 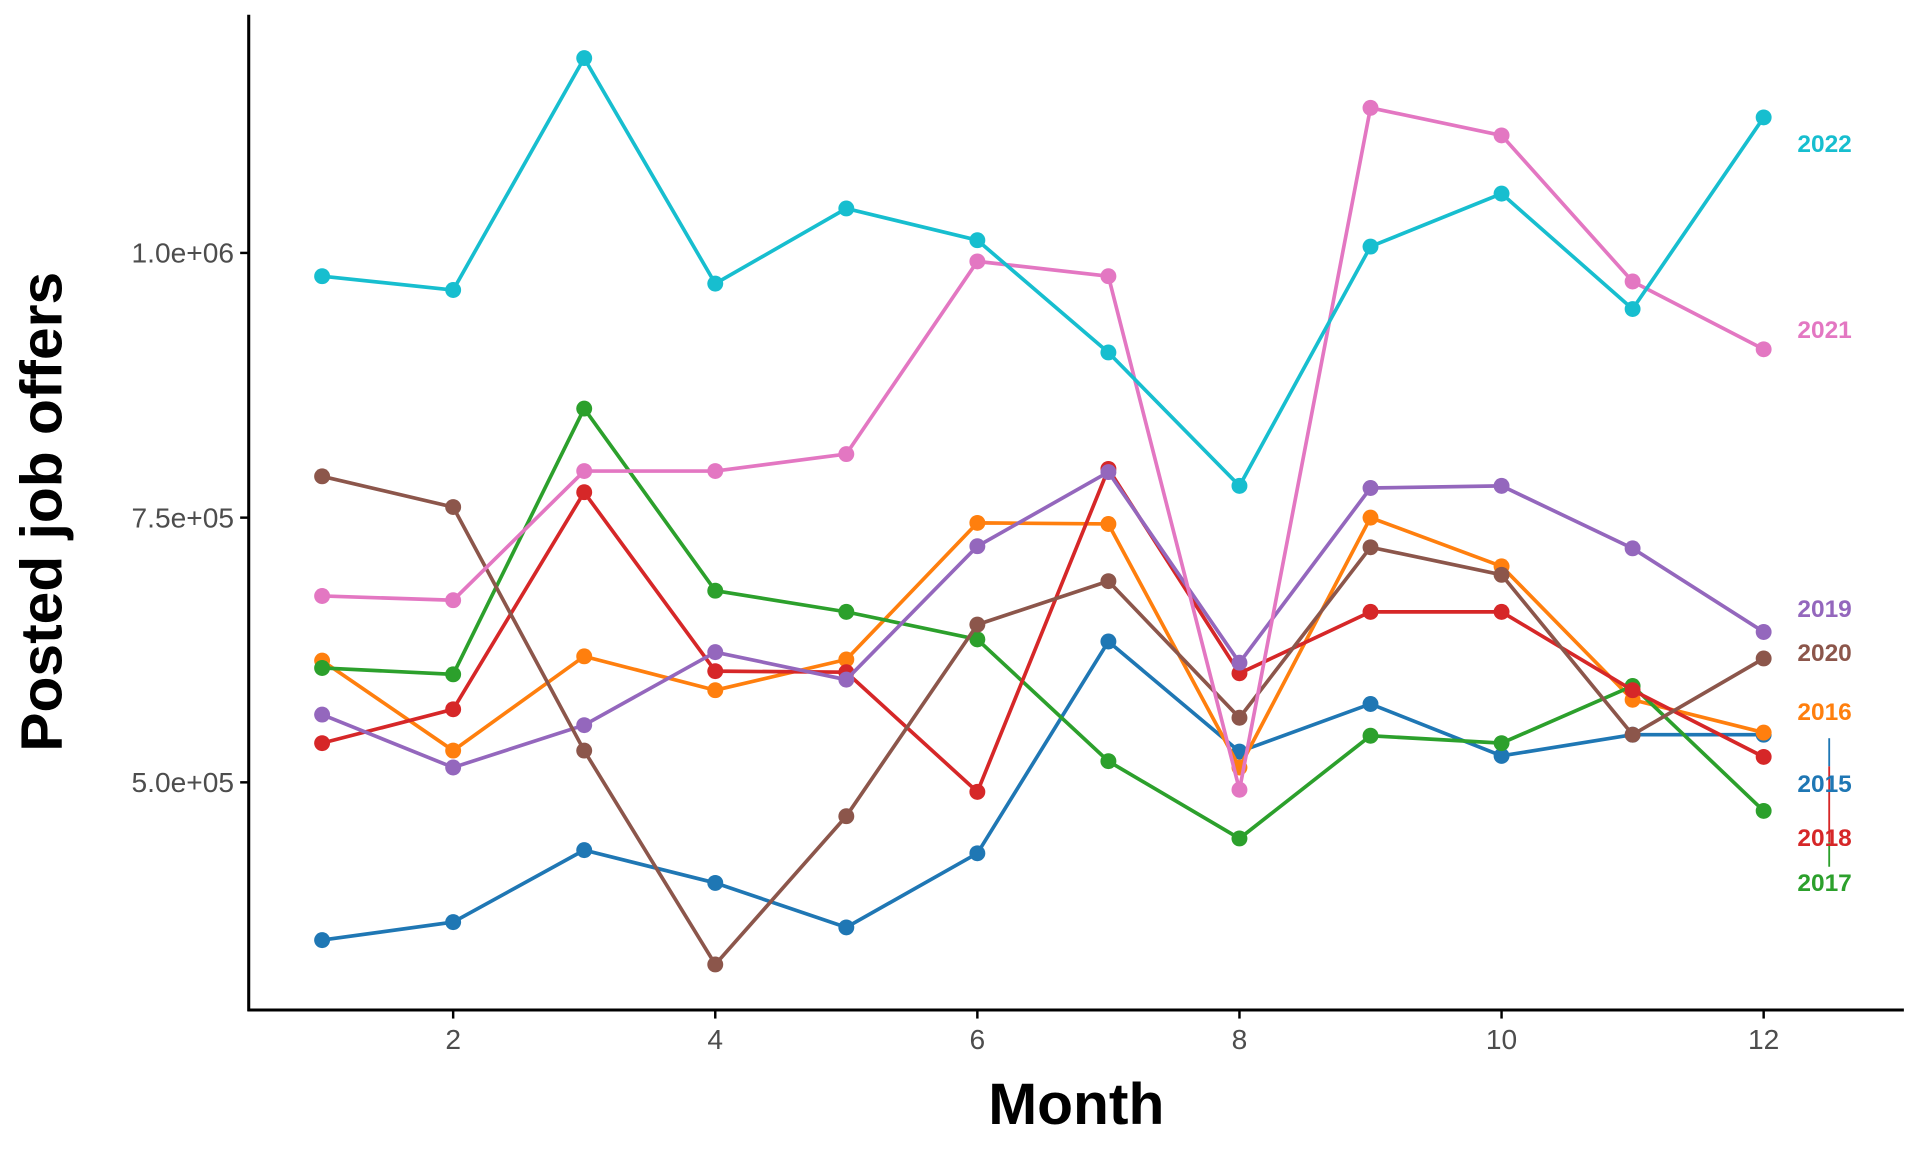 What do you see at coordinates (1763, 1039) in the screenshot?
I see `x-tick-label: 12` at bounding box center [1763, 1039].